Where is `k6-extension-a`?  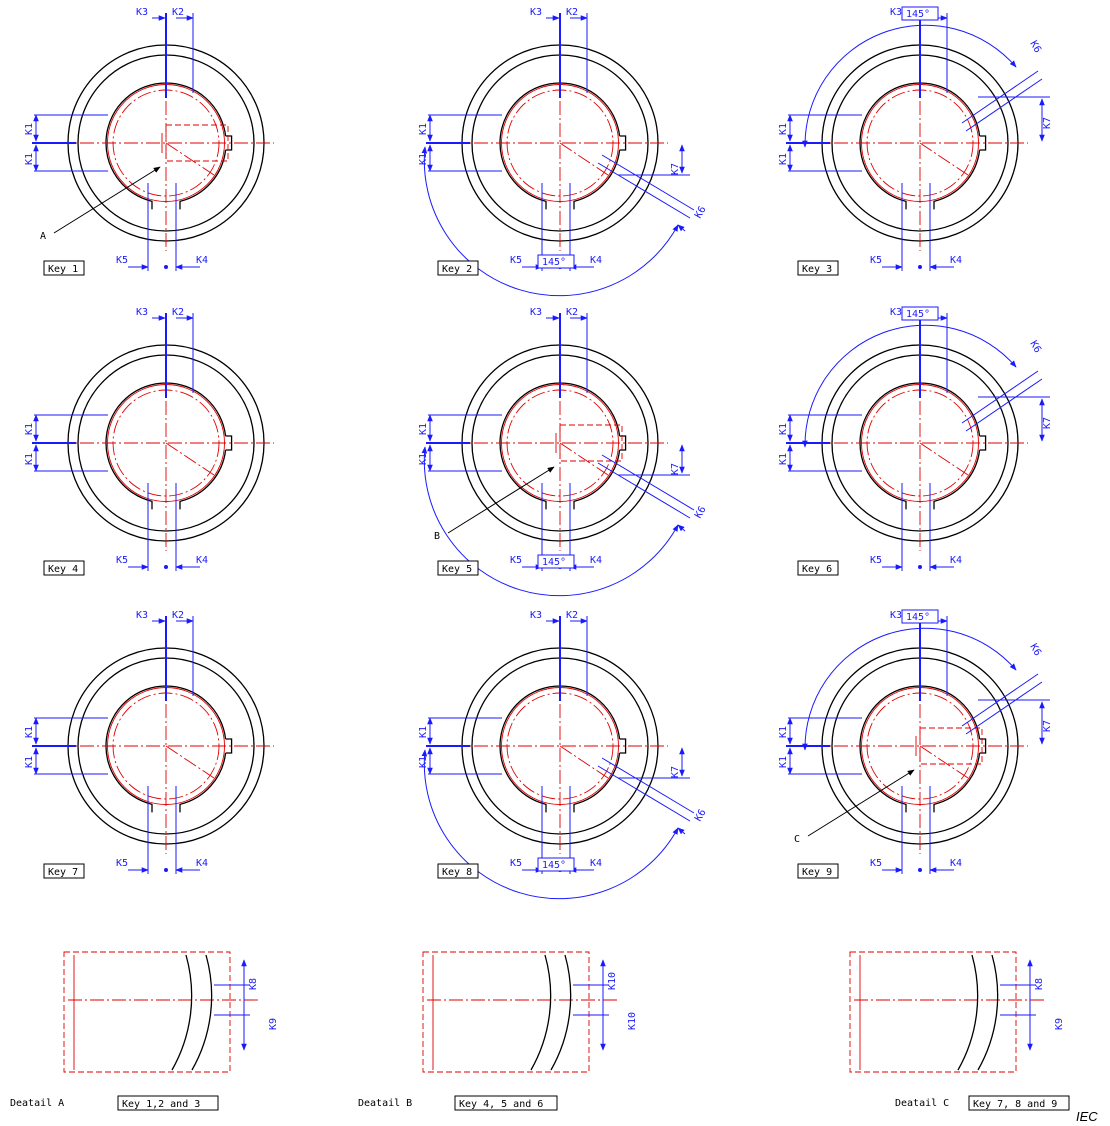 k6-extension-a is located at coordinates (644, 190).